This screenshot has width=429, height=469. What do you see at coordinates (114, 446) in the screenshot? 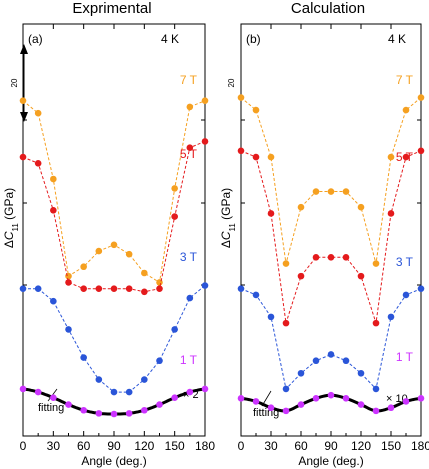
I see `x-tick-label: 90` at bounding box center [114, 446].